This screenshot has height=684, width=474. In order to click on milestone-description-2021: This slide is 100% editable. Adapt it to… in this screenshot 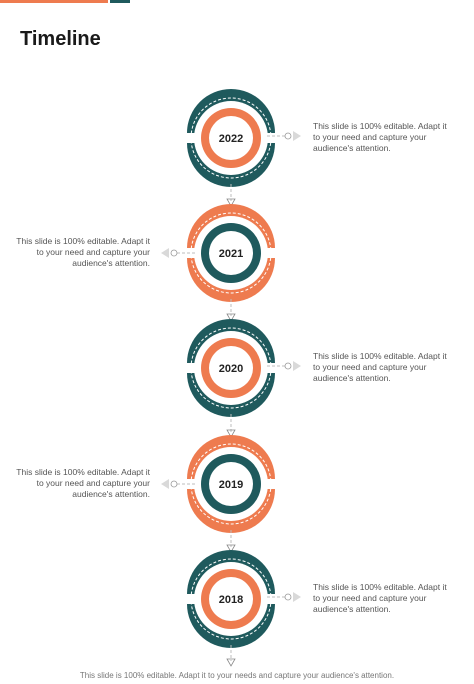, I will do `click(83, 252)`.